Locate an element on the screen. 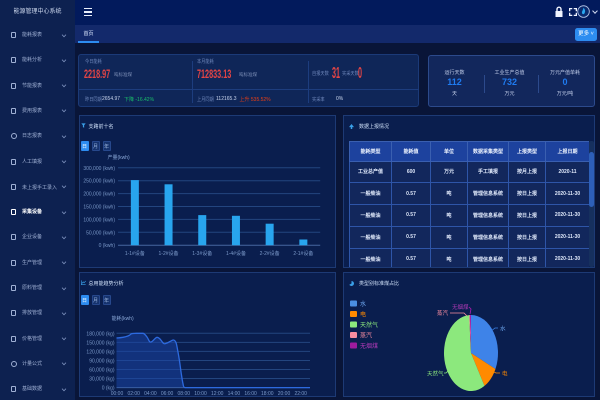 The width and height of the screenshot is (600, 400). svg-text: 250,000 (kwh) is located at coordinates (99, 182).